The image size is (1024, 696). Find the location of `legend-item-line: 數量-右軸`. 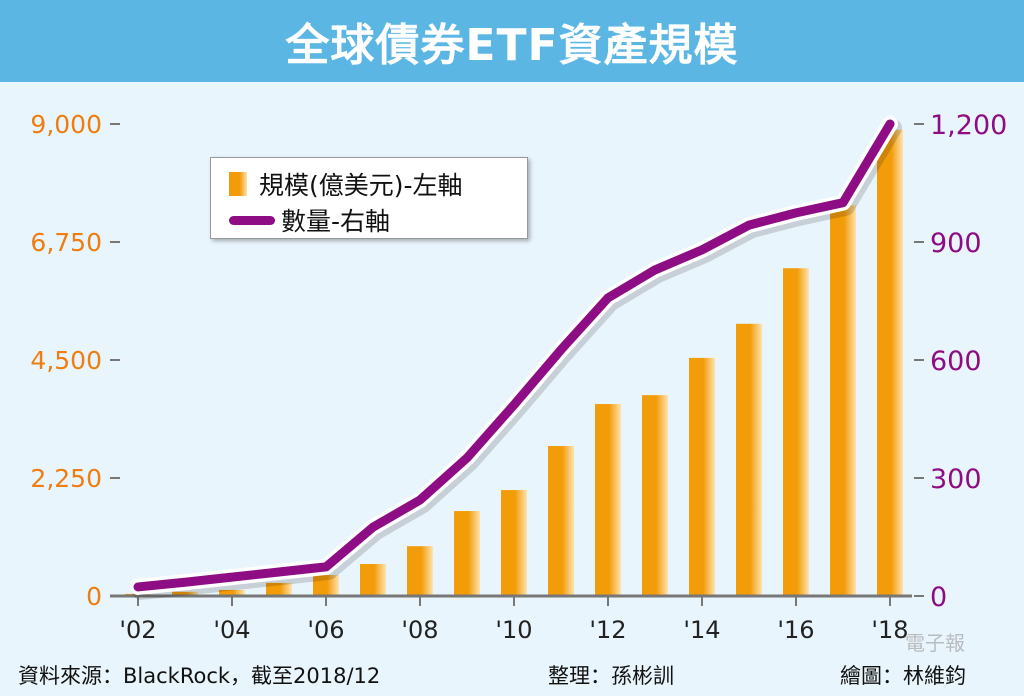

legend-item-line: 數量-右軸 is located at coordinates (310, 220).